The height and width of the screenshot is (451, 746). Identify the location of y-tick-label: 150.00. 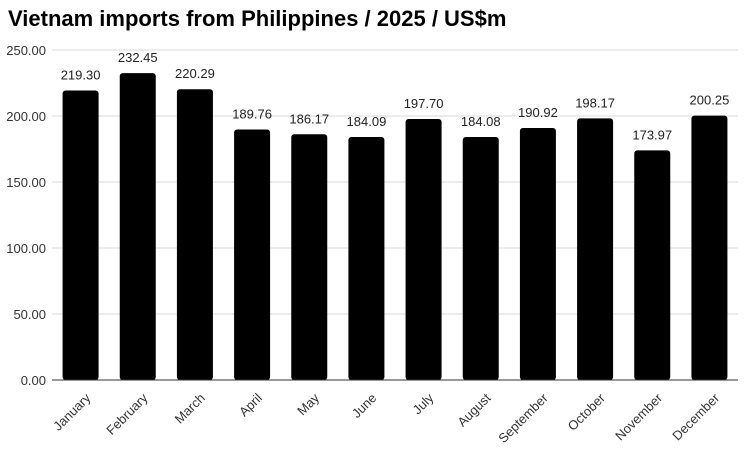
(26, 182).